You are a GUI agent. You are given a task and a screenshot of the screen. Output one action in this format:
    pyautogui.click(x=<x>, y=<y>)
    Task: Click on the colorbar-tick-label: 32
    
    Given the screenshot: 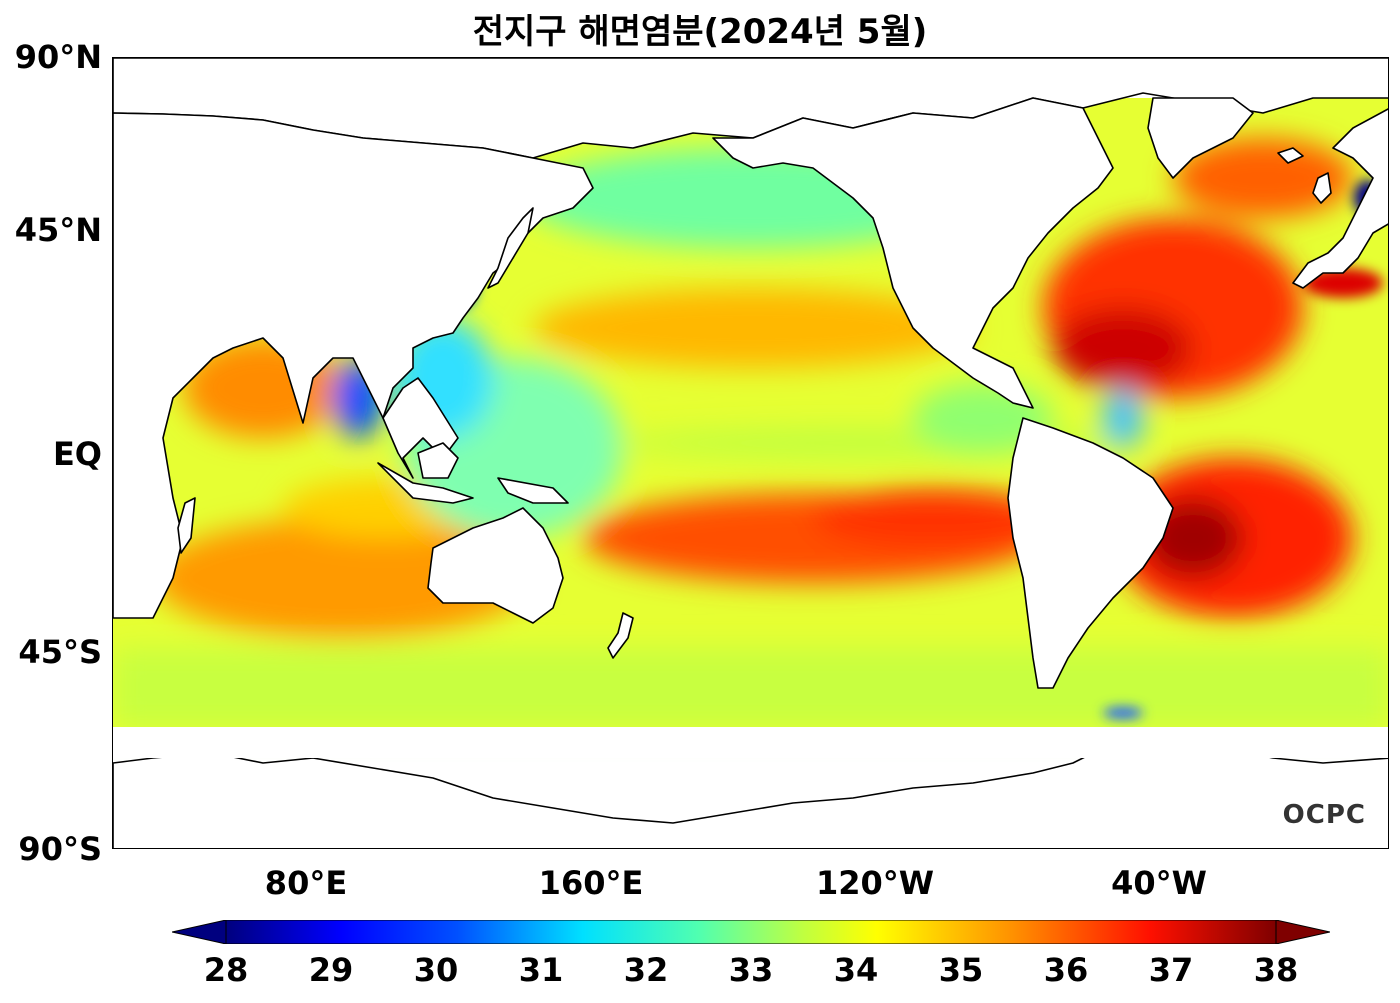 What is the action you would take?
    pyautogui.click(x=646, y=970)
    